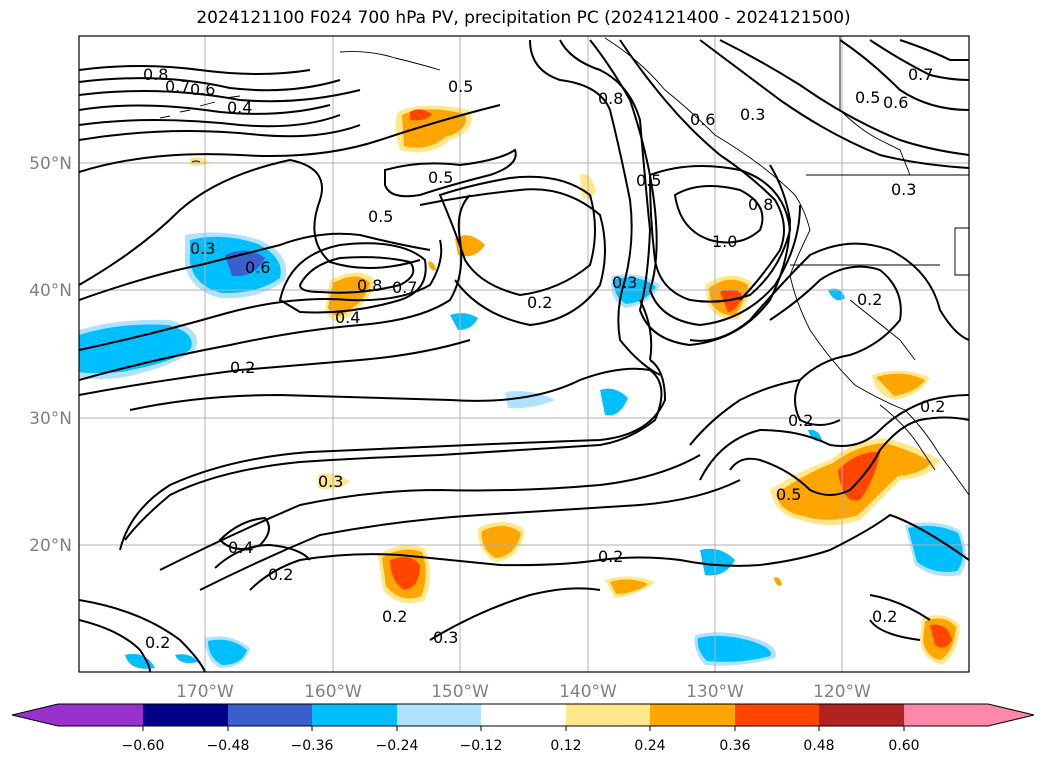  Describe the element at coordinates (50, 164) in the screenshot. I see `svg-text: 50°N` at that location.